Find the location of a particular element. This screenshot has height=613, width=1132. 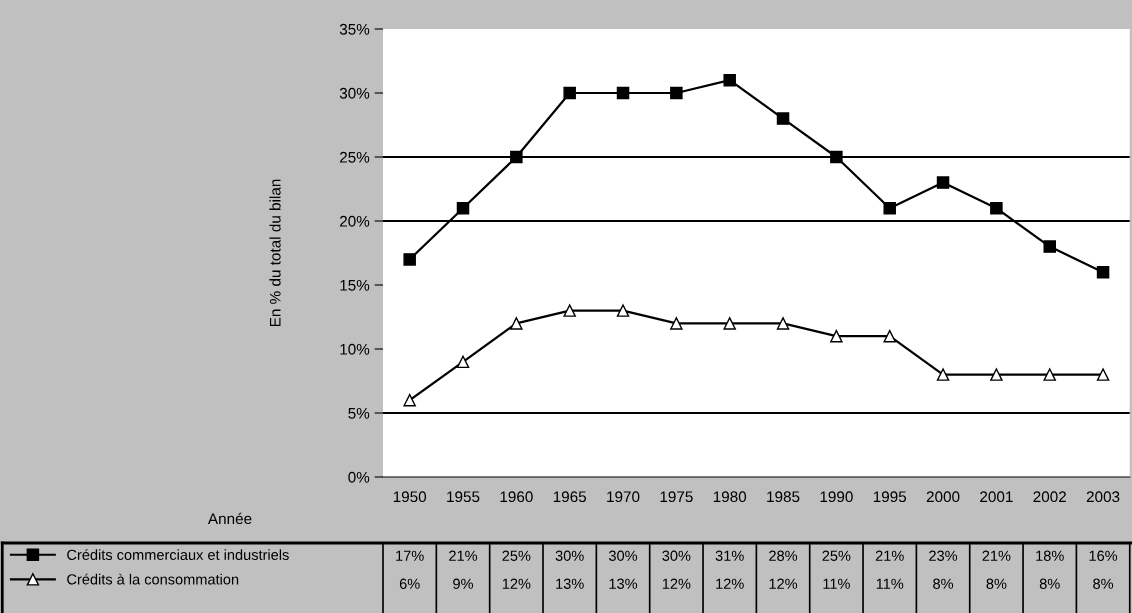

y-tick-label: 0% is located at coordinates (359, 477).